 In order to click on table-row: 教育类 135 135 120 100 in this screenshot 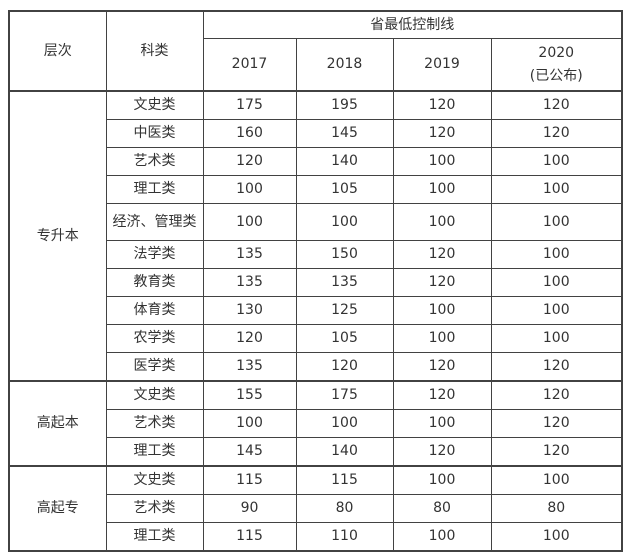, I will do `click(316, 282)`.